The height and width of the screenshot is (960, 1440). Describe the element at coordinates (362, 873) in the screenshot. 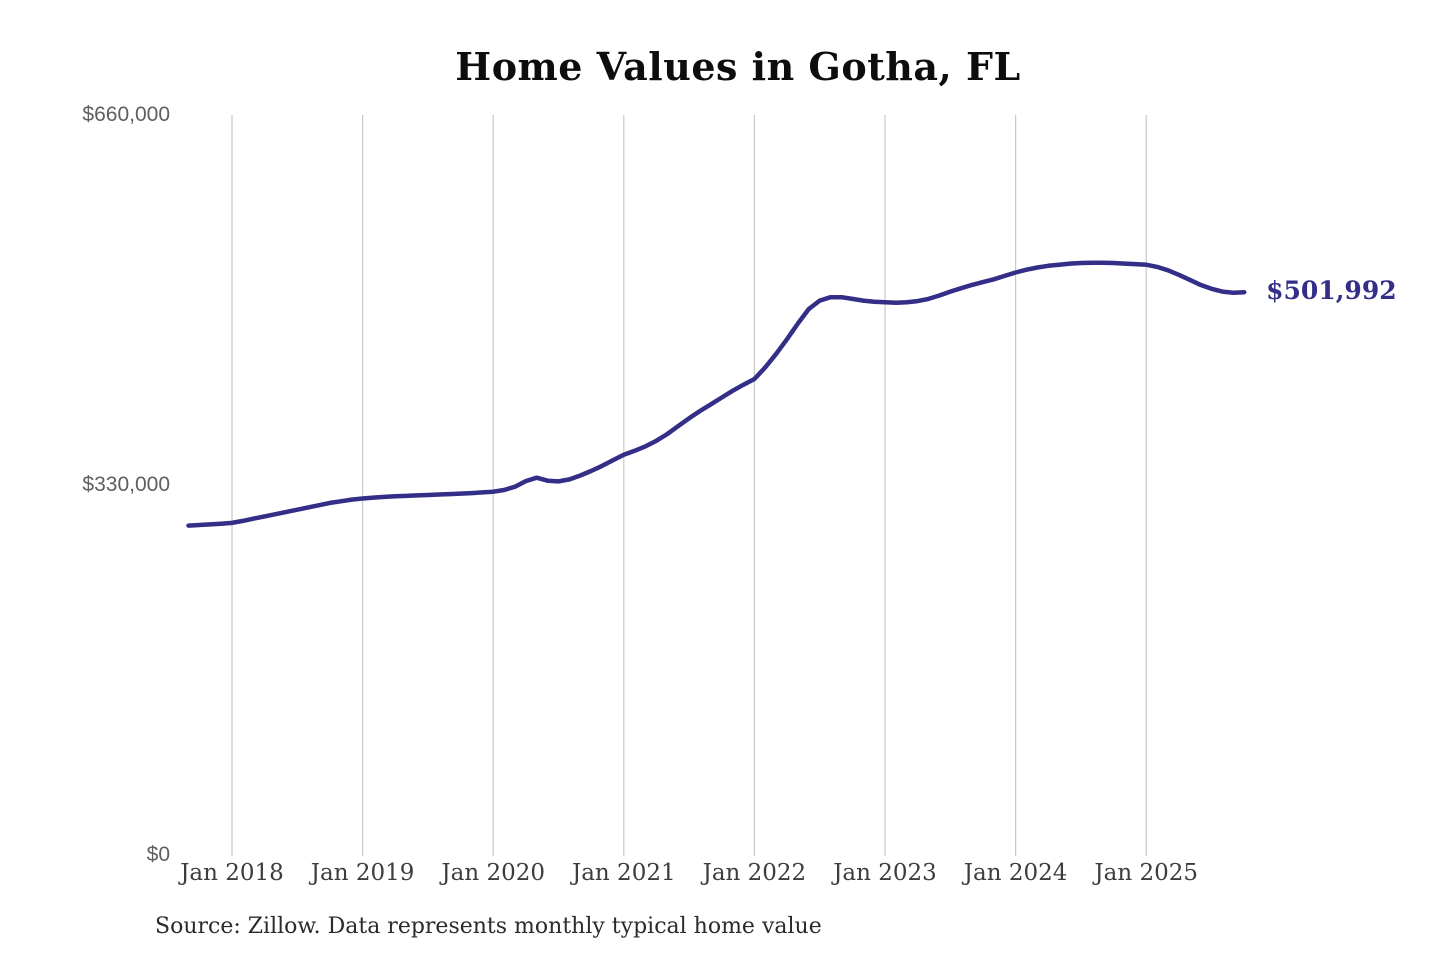

I see `x-tick-label: Jan 2019` at that location.